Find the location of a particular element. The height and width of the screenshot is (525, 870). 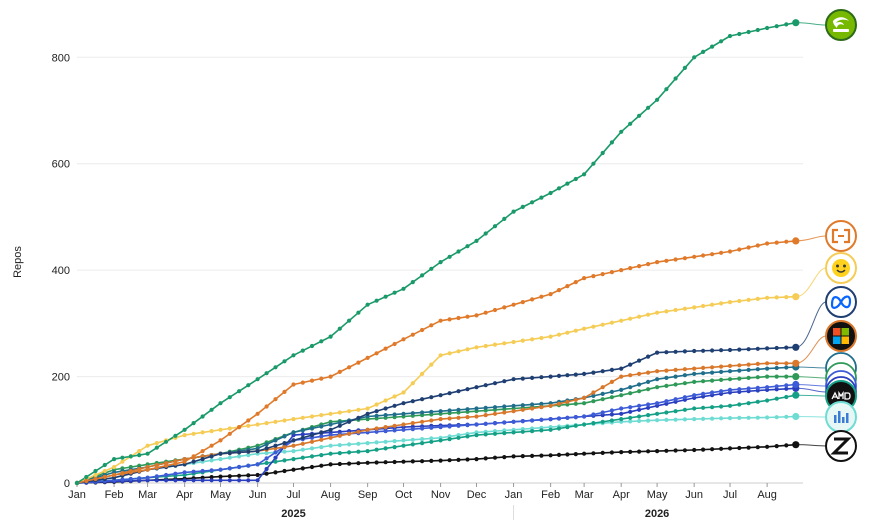

y-tick-label: 400 is located at coordinates (61, 271).